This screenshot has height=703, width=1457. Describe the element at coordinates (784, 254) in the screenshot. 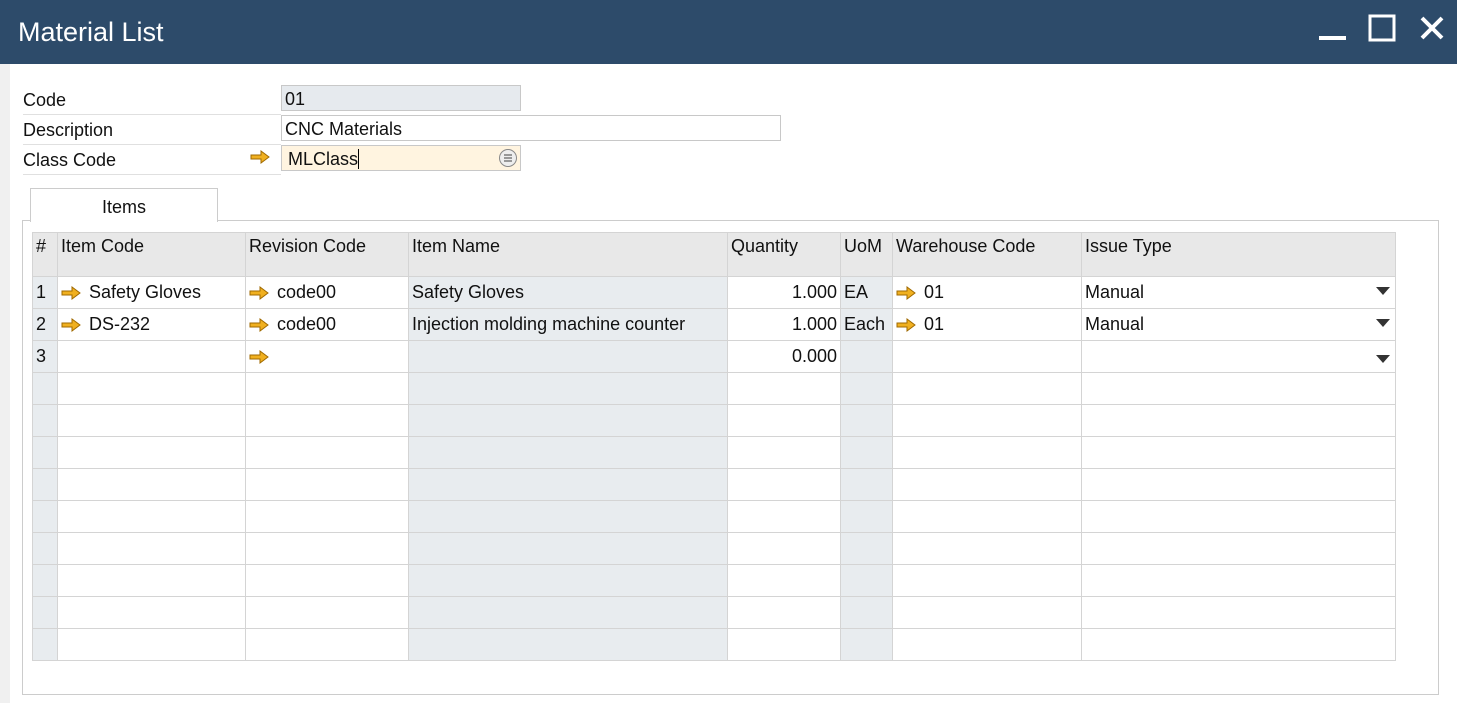

I see `column-header: Quantity` at that location.